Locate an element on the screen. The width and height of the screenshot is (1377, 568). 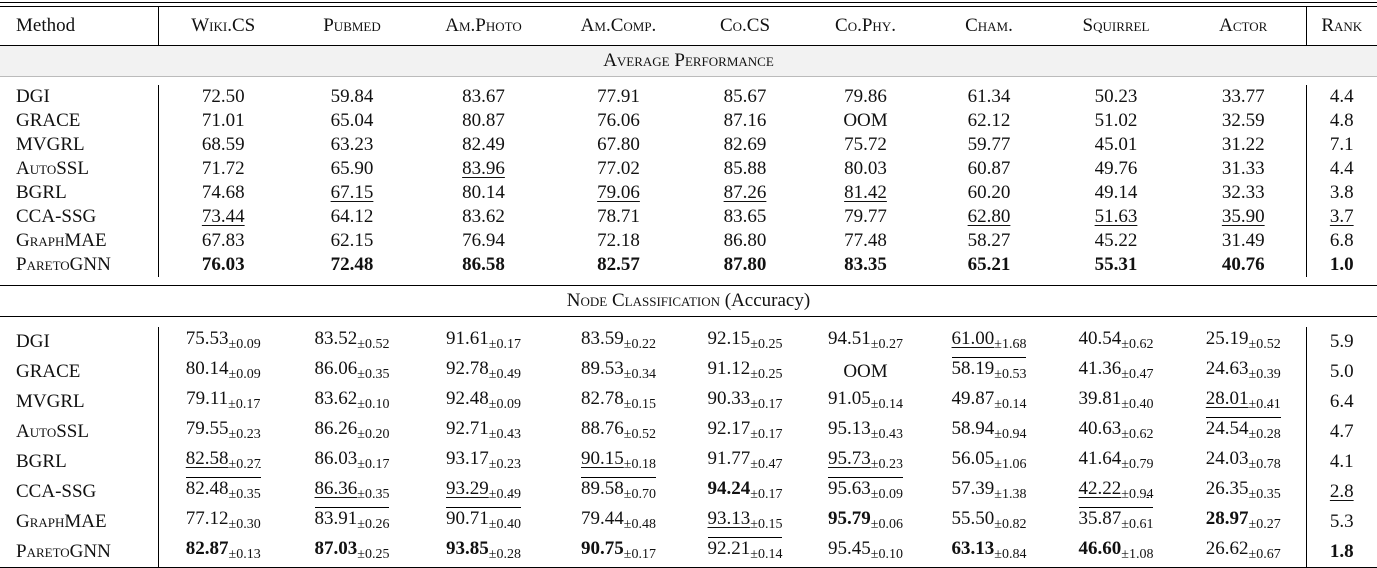
value-cell: 79.44±0.48 is located at coordinates (618, 522).